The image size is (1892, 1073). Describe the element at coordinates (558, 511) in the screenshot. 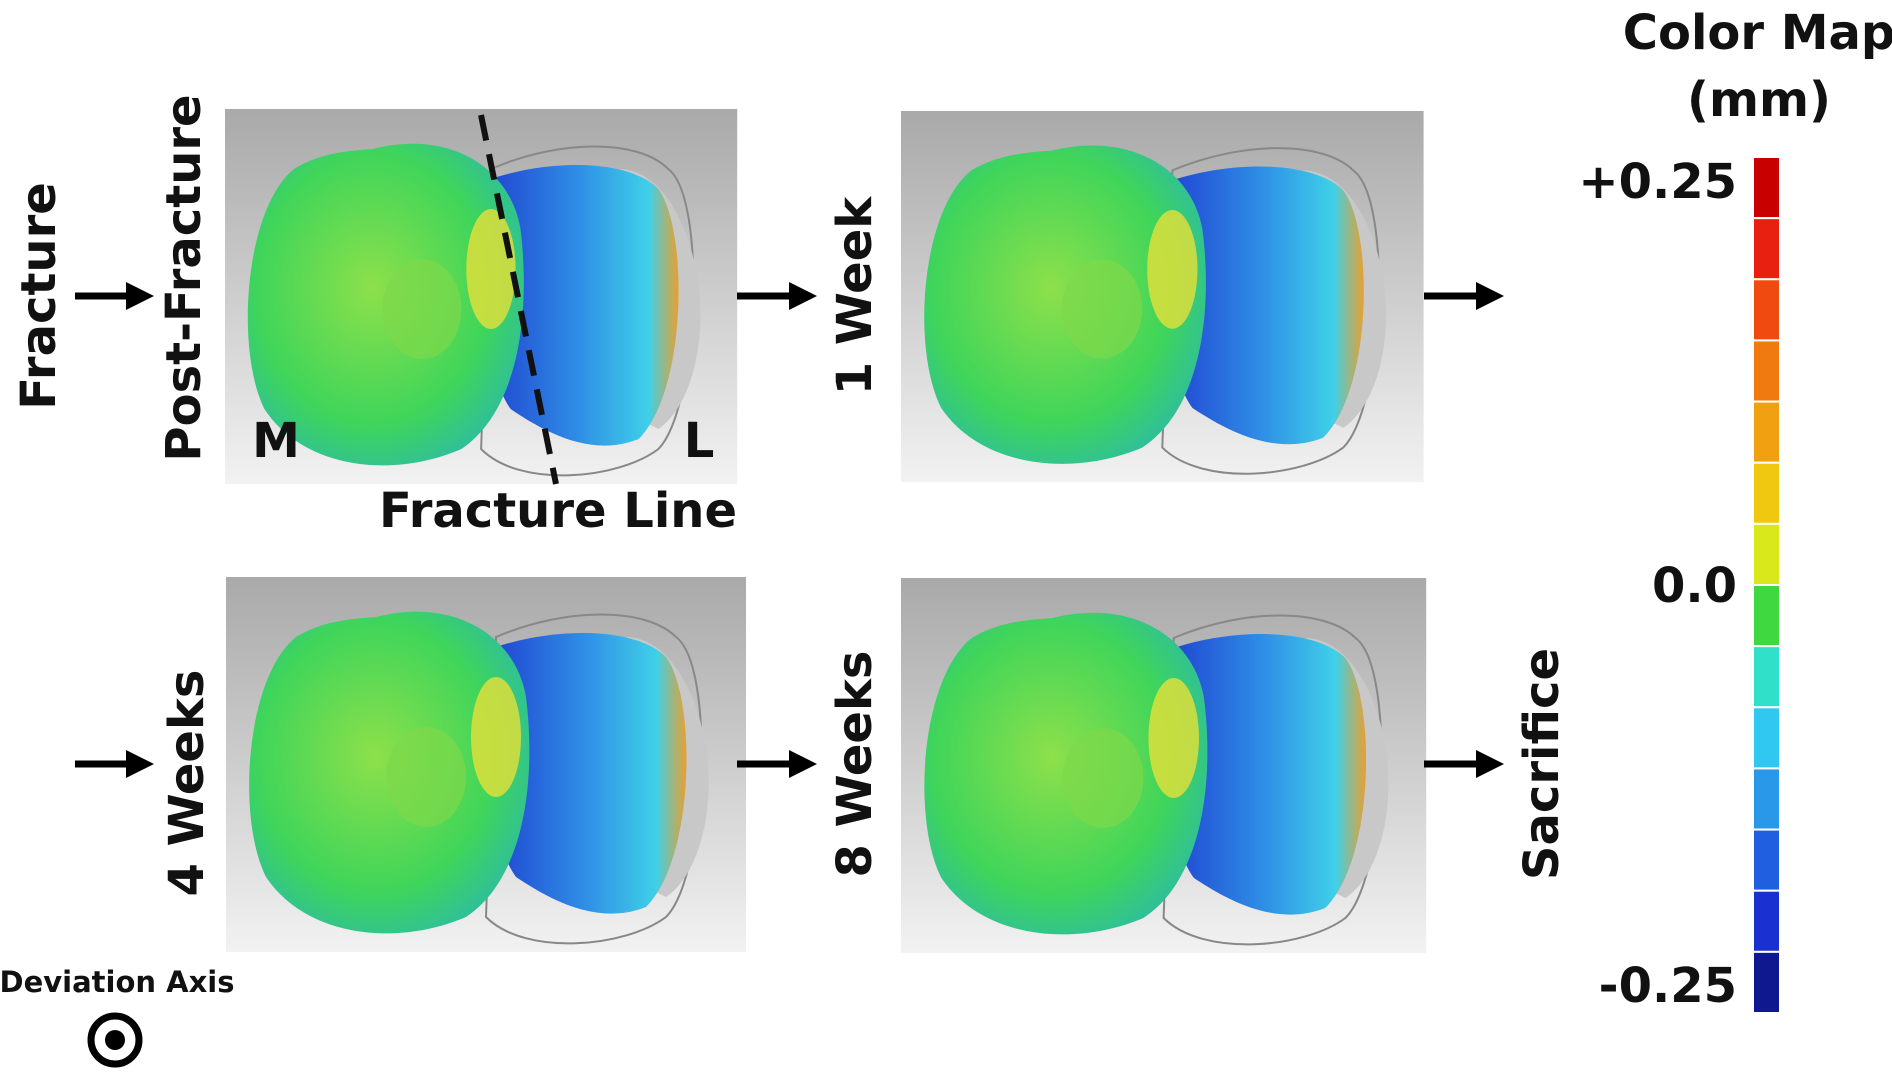

I see `fracture-line-label: Fracture Line` at that location.